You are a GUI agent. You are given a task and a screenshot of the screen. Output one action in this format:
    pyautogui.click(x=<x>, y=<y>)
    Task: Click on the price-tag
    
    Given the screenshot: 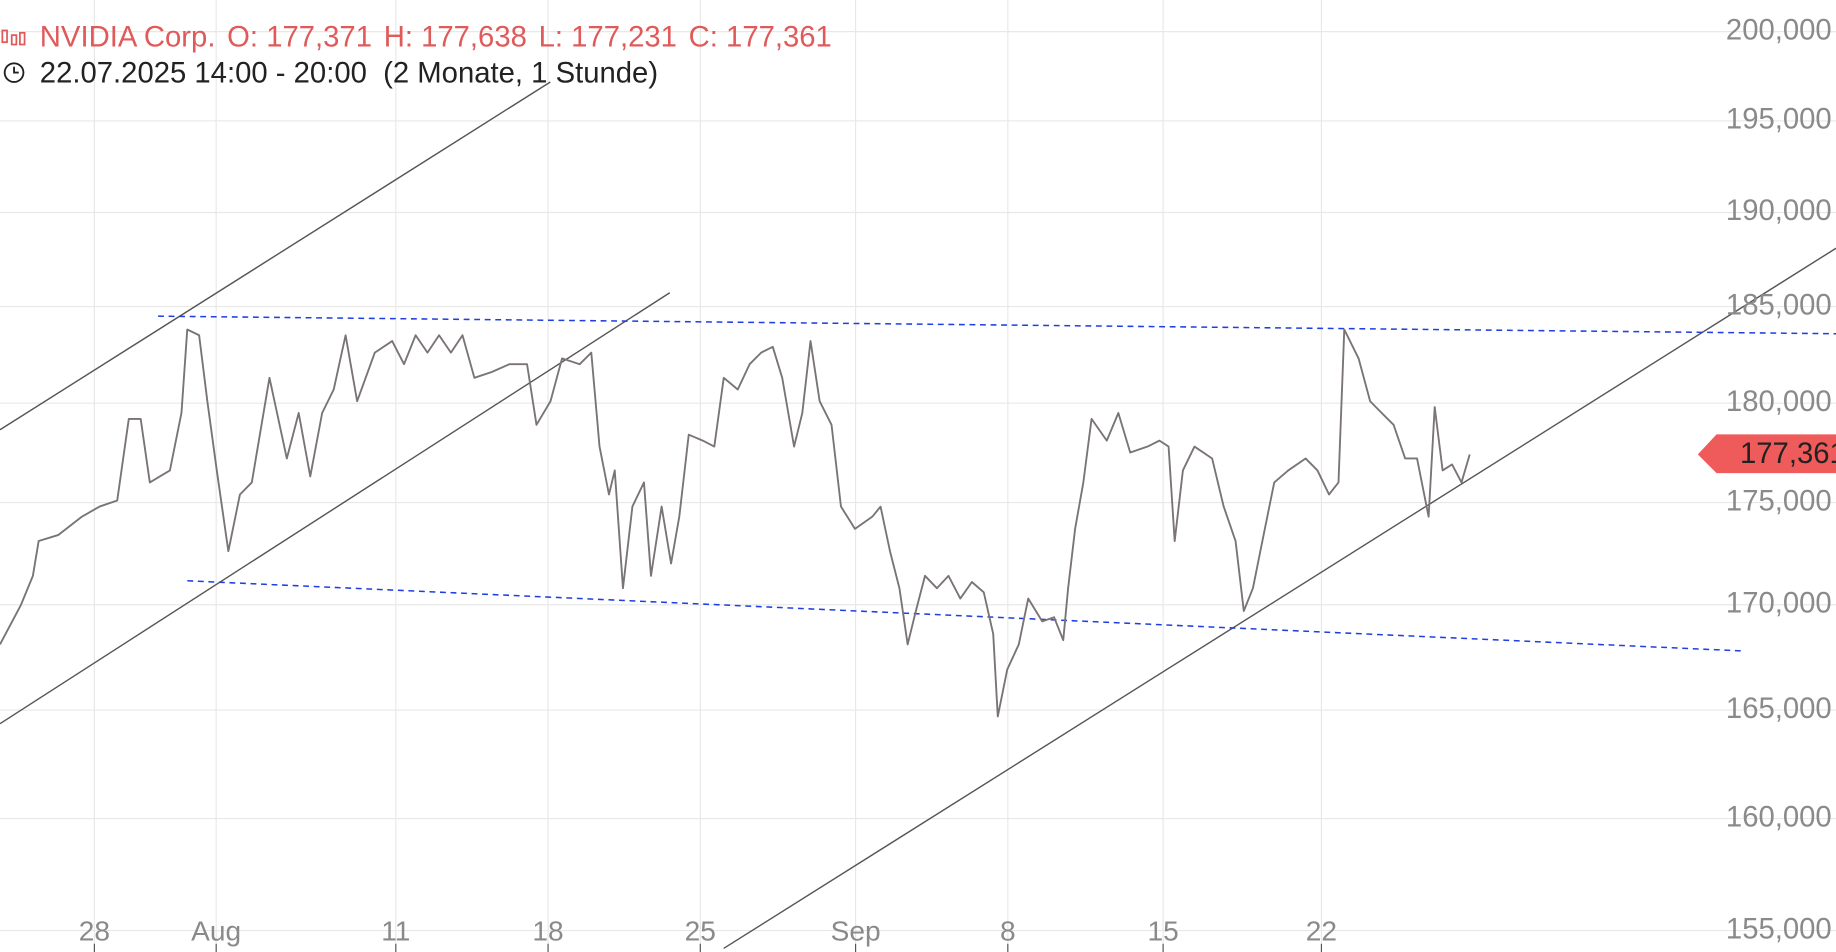 What is the action you would take?
    pyautogui.click(x=1766, y=454)
    